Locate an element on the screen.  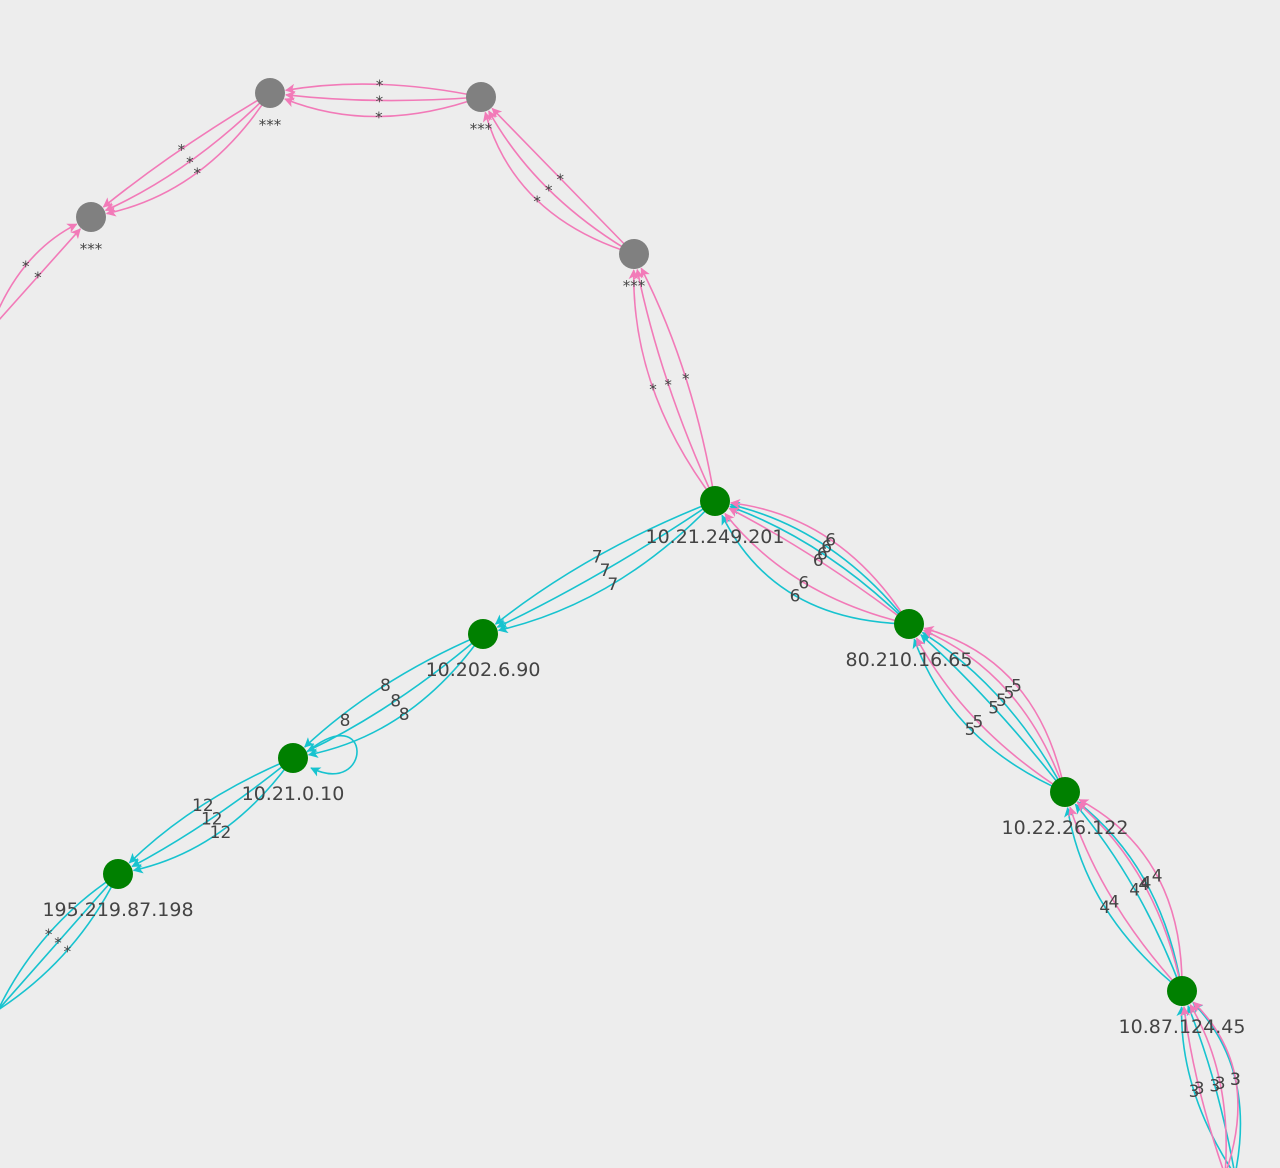
node-n-star-d: *** is located at coordinates (634, 267).